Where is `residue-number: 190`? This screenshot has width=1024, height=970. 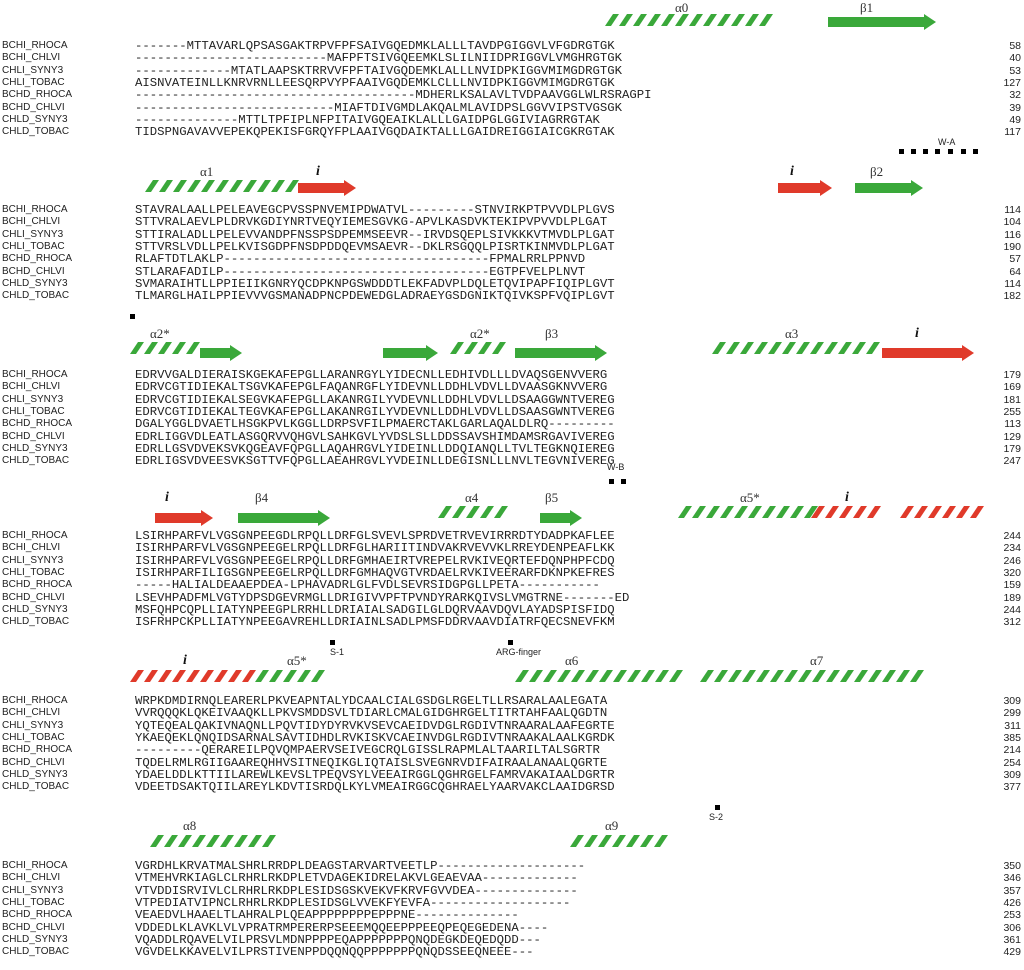
residue-number: 190 is located at coordinates (1012, 246).